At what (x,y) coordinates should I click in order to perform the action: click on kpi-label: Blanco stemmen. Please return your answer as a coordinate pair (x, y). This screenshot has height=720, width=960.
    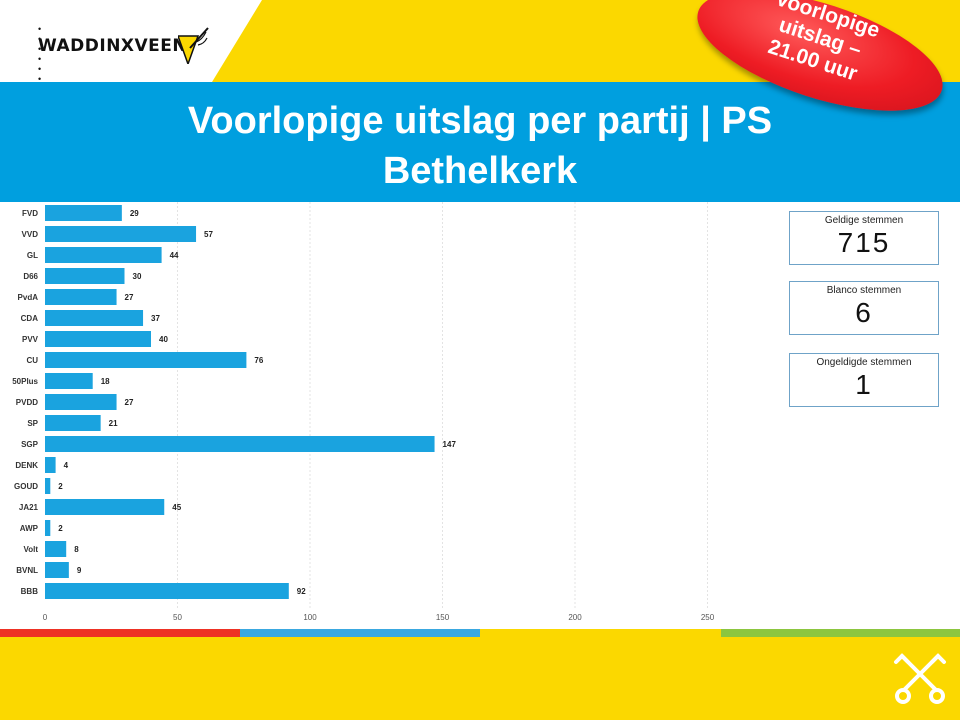
    Looking at the image, I should click on (864, 290).